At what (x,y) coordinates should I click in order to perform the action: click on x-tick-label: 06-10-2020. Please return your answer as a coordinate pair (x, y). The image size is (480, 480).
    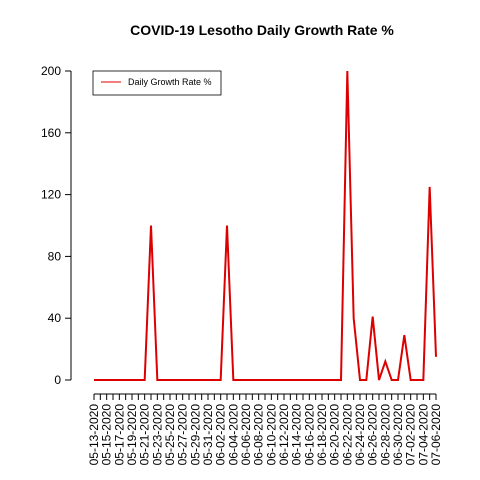
    Looking at the image, I should click on (271, 435).